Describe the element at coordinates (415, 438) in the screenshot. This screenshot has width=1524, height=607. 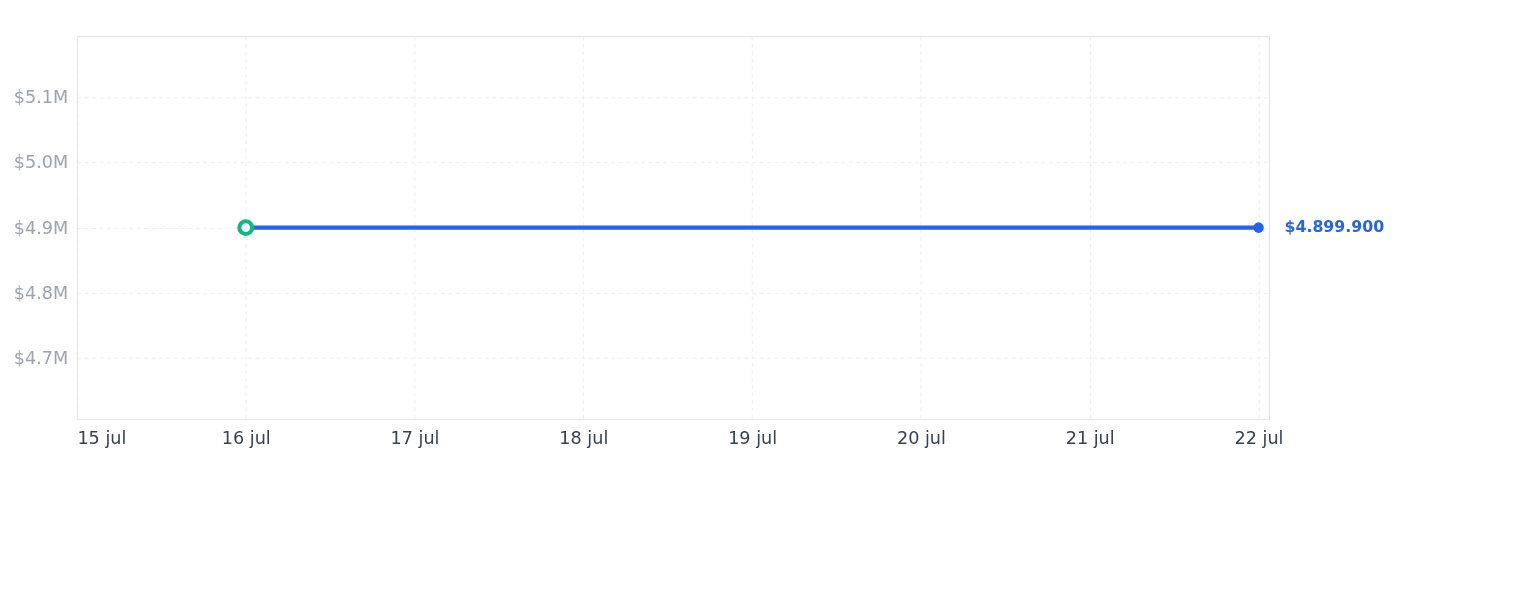
I see `x-tick-label: 17 jul` at that location.